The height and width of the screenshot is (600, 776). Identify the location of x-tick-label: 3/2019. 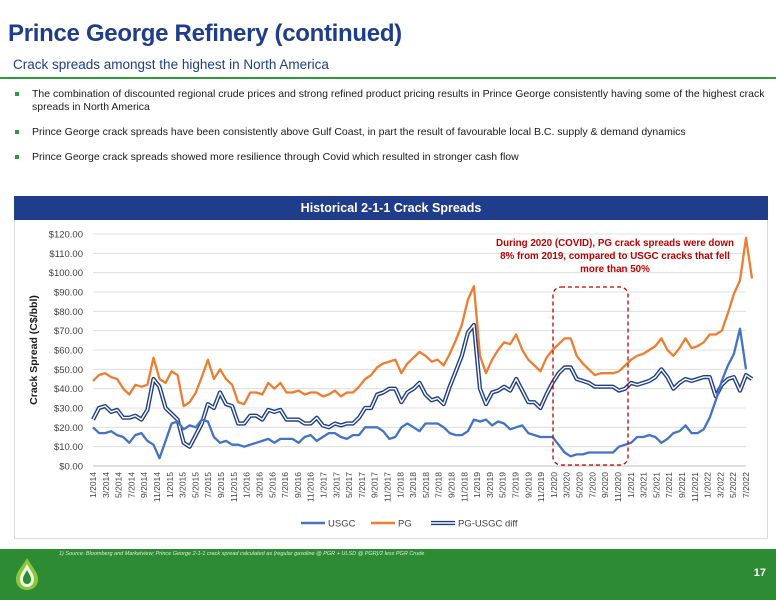
(490, 485).